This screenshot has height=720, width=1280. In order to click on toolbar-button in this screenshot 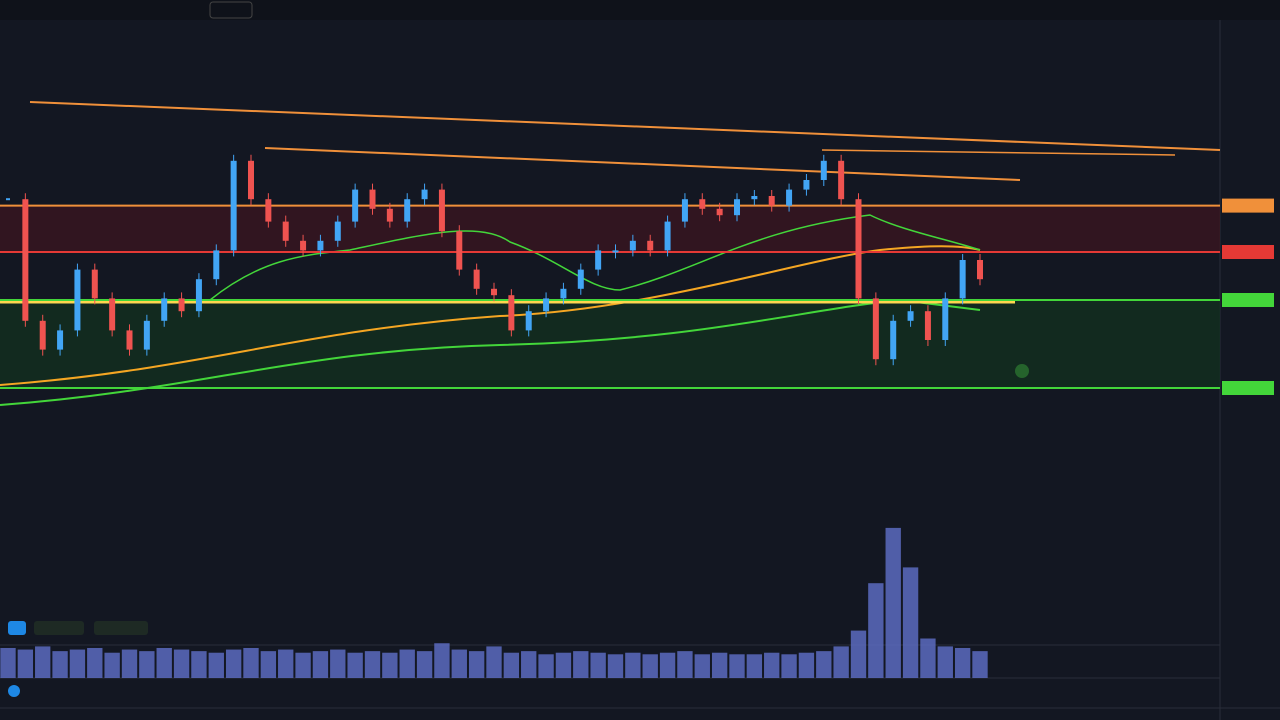, I will do `click(231, 10)`.